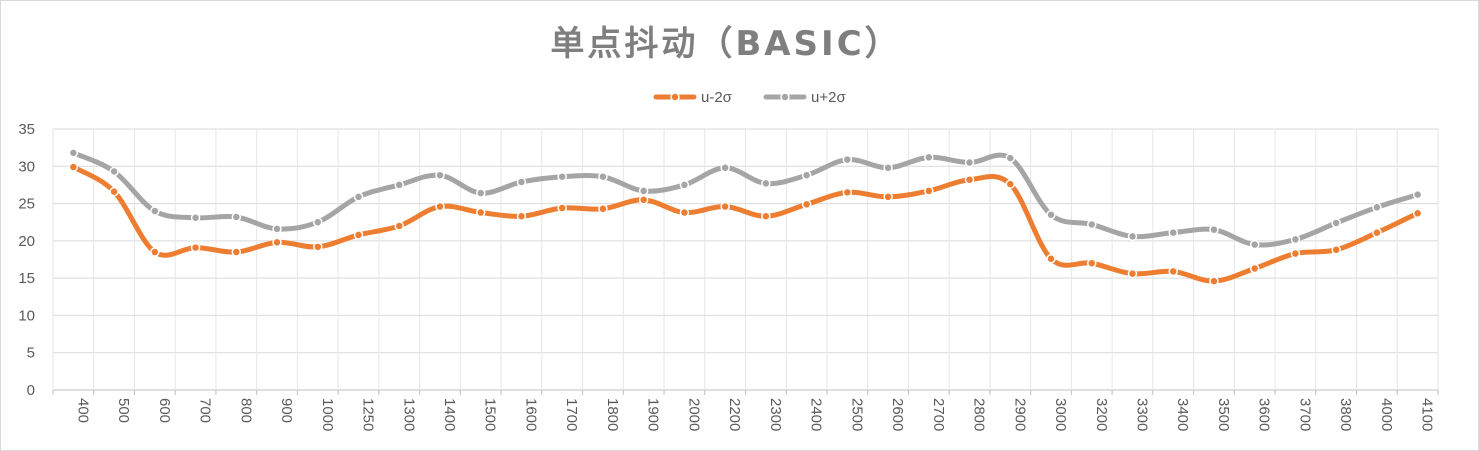 This screenshot has height=451, width=1479. What do you see at coordinates (717, 97) in the screenshot?
I see `legend-label: u-2σ` at bounding box center [717, 97].